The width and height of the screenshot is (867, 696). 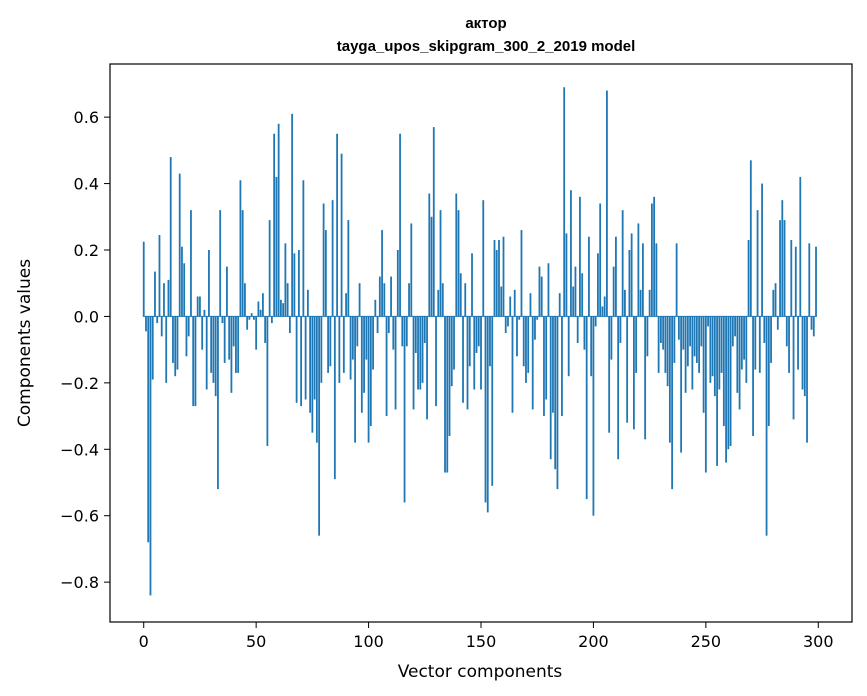 What do you see at coordinates (818, 641) in the screenshot?
I see `x-tick-label: 300` at bounding box center [818, 641].